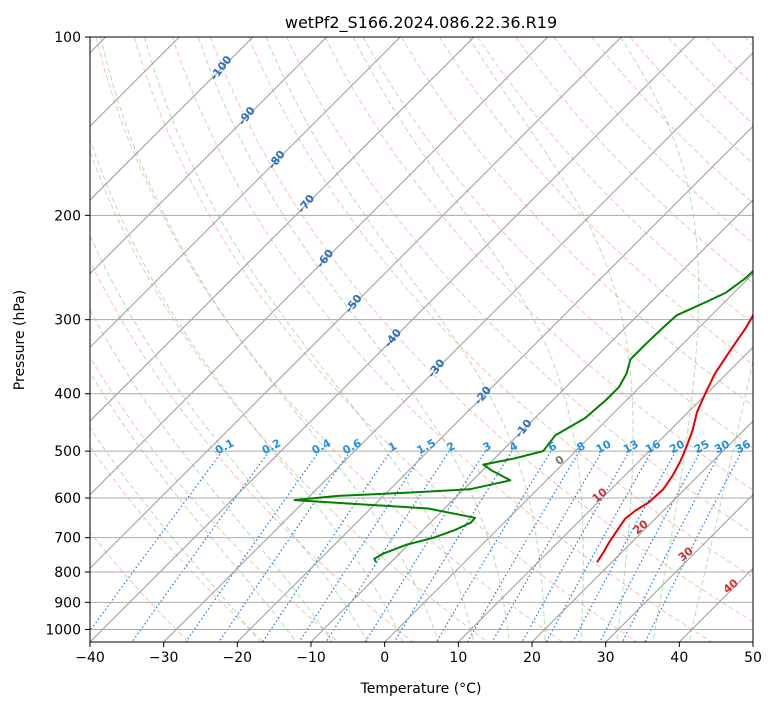 Image resolution: width=775 pixels, height=708 pixels. Describe the element at coordinates (67, 573) in the screenshot. I see `y-tick-label: 800` at that location.